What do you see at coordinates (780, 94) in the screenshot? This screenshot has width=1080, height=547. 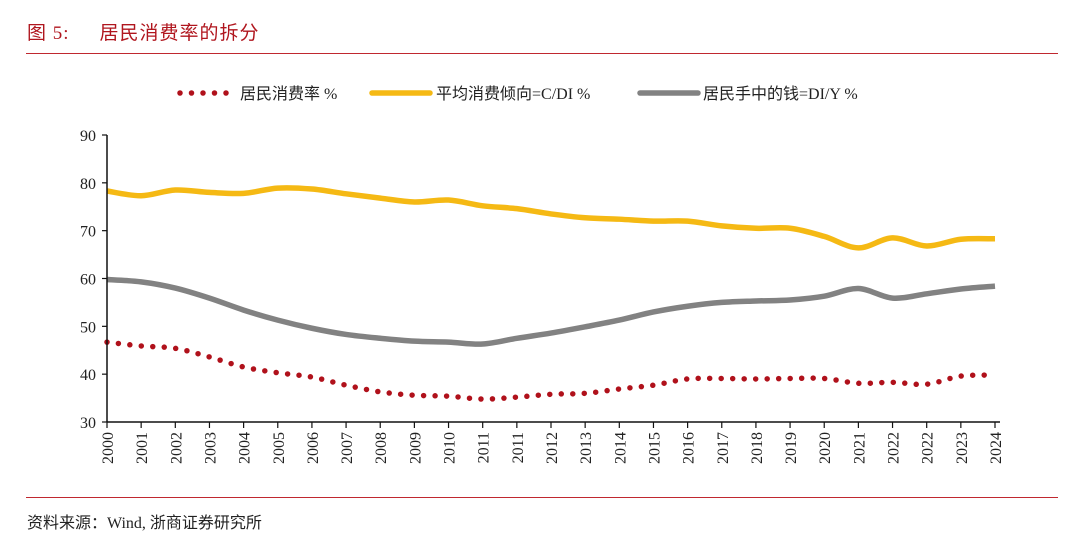 I see `legend-label: 居民手中的钱=DI/Y %` at bounding box center [780, 94].